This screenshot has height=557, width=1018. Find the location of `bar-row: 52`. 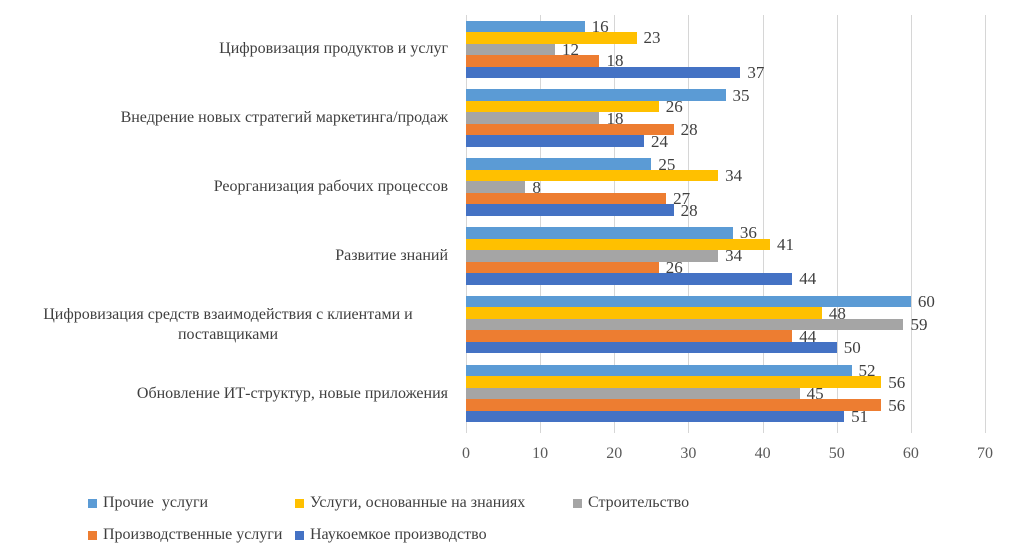

bar-row: 52 is located at coordinates (725, 371).